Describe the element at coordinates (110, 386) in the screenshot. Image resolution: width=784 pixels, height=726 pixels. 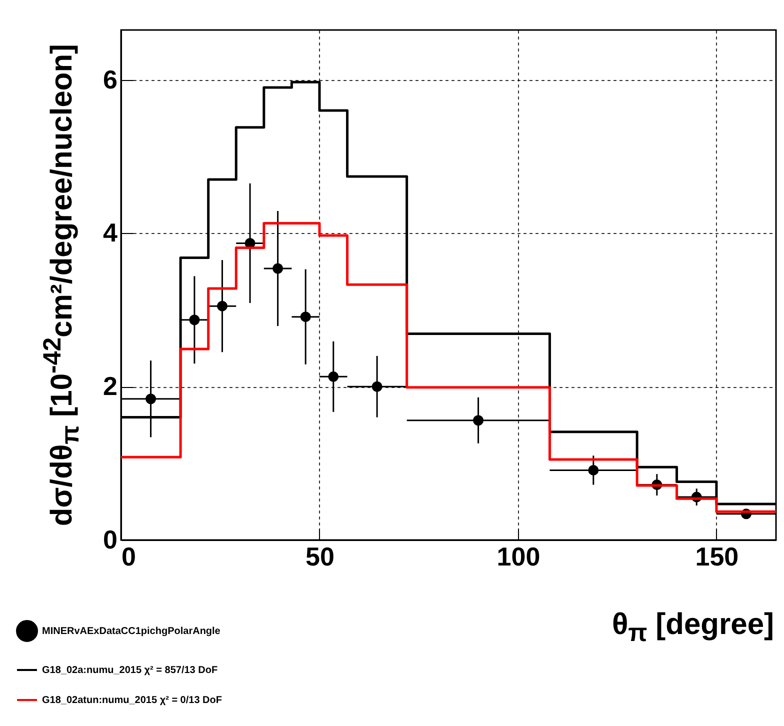
I see `y-tick-label: 2` at that location.